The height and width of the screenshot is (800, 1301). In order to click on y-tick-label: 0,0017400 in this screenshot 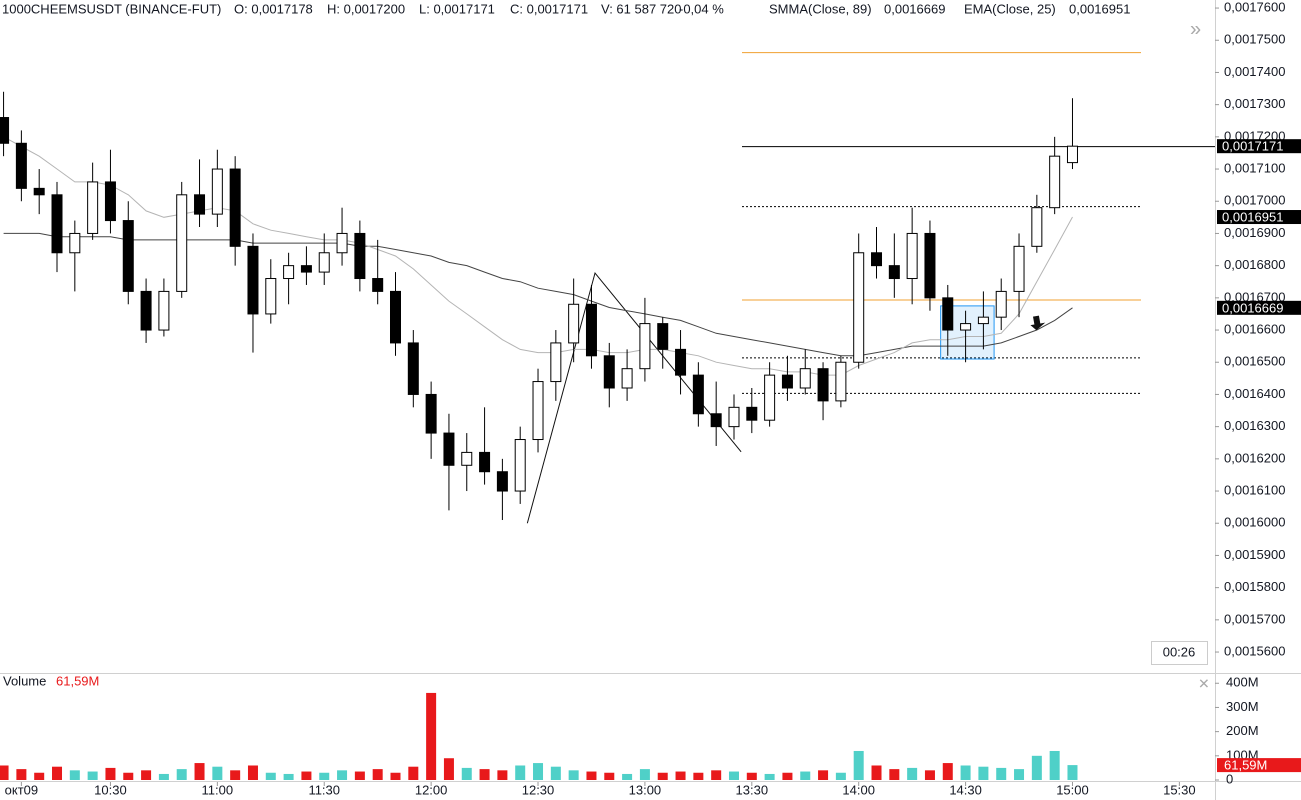, I will do `click(1254, 71)`.